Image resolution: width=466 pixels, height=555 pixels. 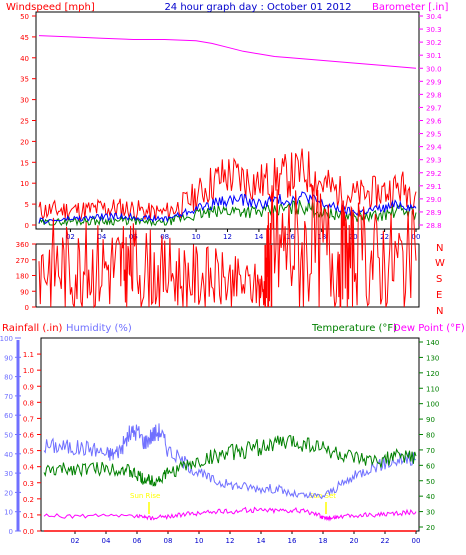 I want to click on temperature-series, so click(x=230, y=461).